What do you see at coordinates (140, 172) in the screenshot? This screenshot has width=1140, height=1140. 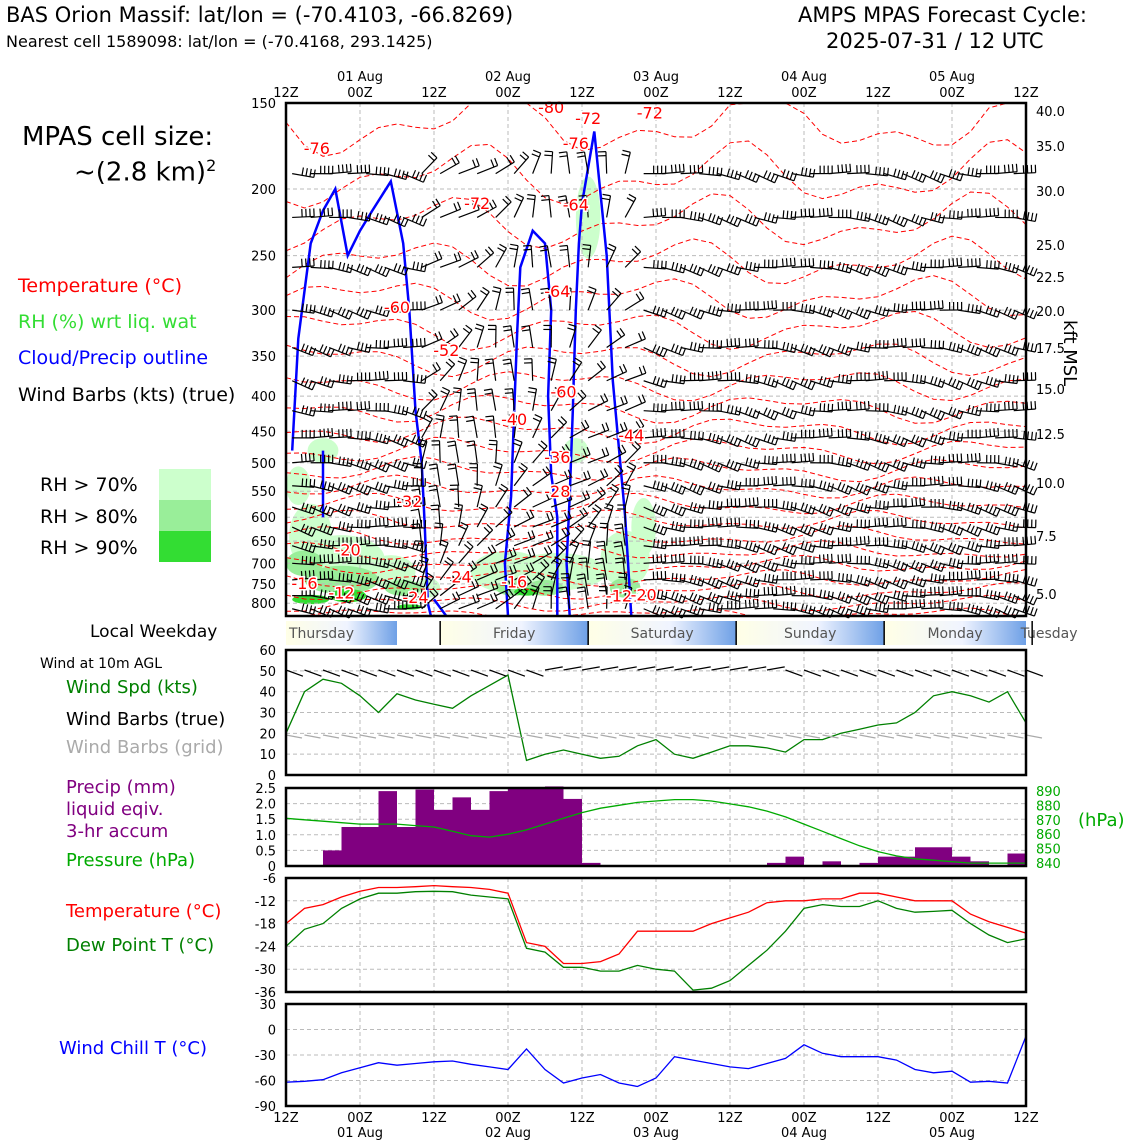 I see `cell-size-number: ~(2.8 km)` at bounding box center [140, 172].